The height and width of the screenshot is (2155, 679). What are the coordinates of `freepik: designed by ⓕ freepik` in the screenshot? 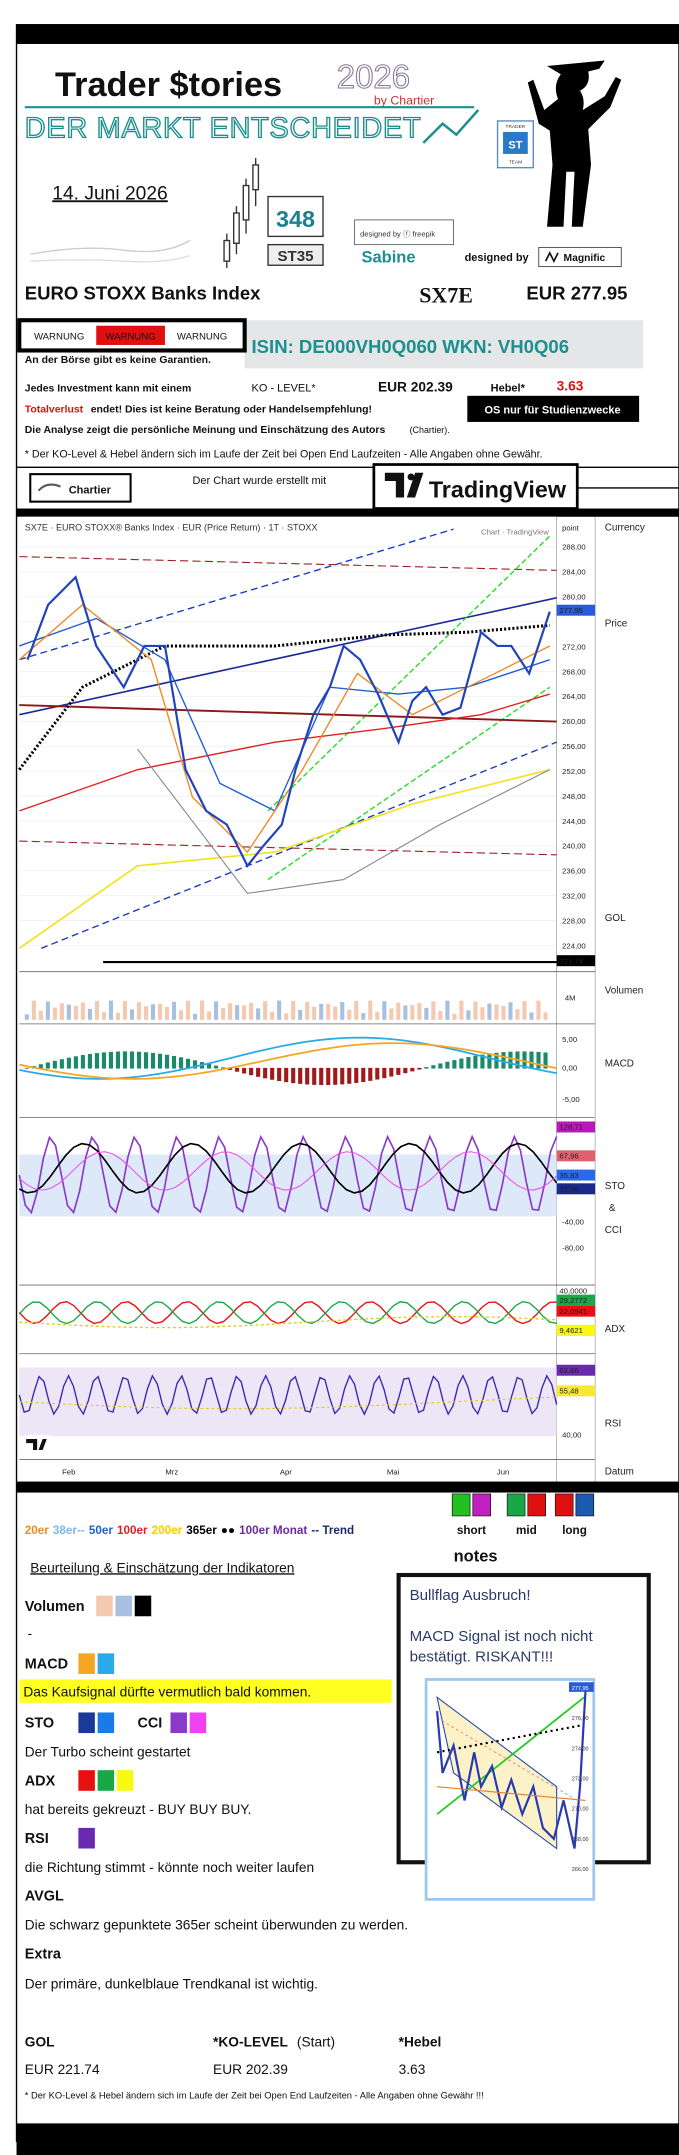 It's located at (397, 233).